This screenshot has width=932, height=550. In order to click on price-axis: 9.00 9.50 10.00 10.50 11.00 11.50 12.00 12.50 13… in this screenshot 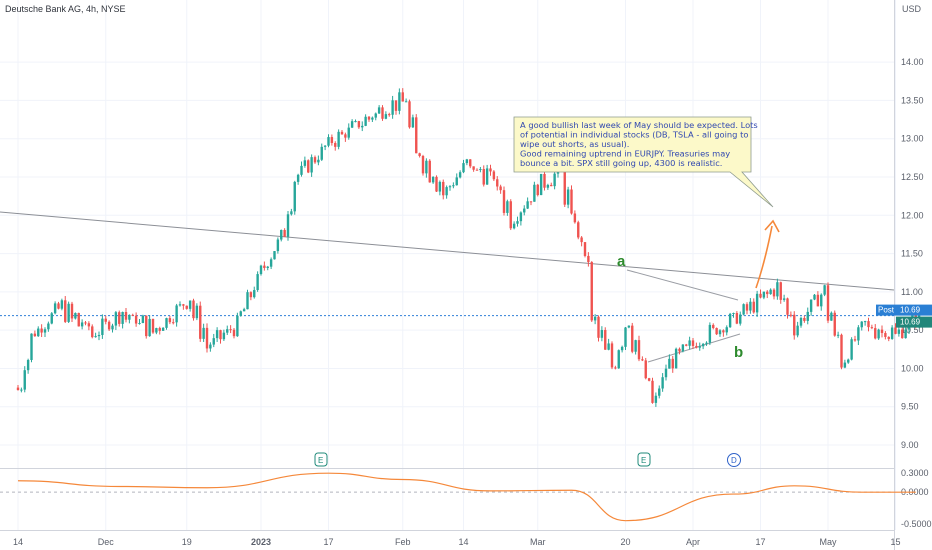, I will do `click(912, 253)`.